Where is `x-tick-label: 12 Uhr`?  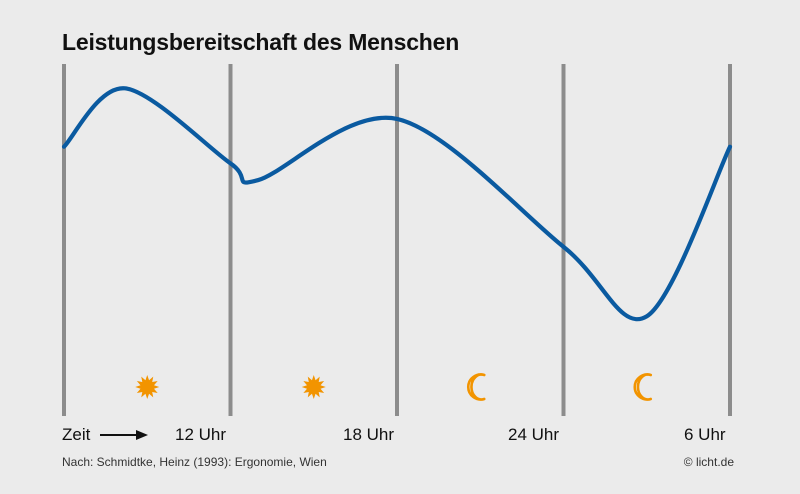 x-tick-label: 12 Uhr is located at coordinates (201, 434).